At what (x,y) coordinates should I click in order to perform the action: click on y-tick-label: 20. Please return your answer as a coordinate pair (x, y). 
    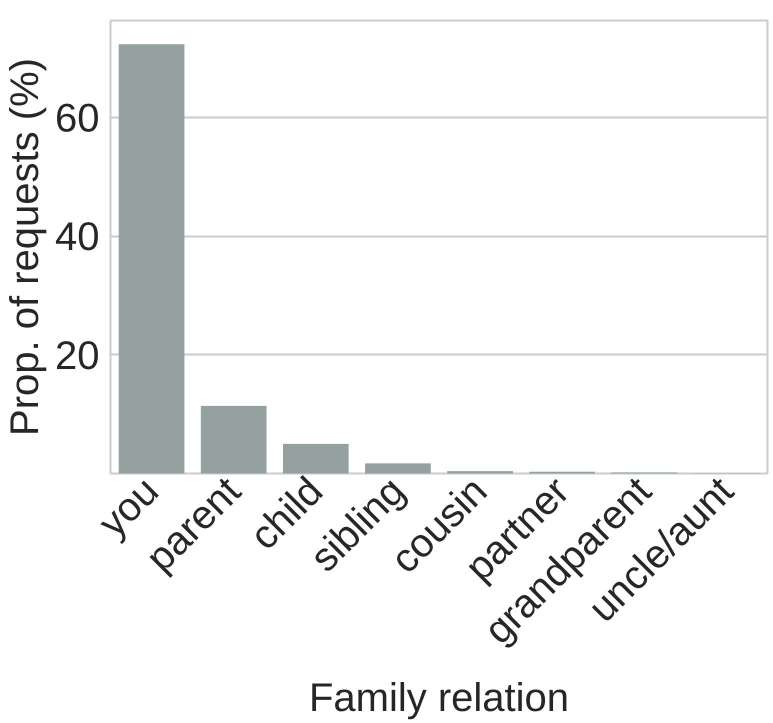
    Looking at the image, I should click on (77, 356).